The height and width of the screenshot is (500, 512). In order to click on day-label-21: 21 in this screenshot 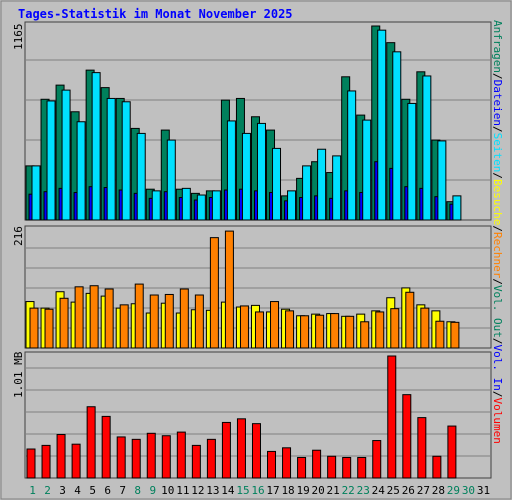, I will do `click(333, 490)`.